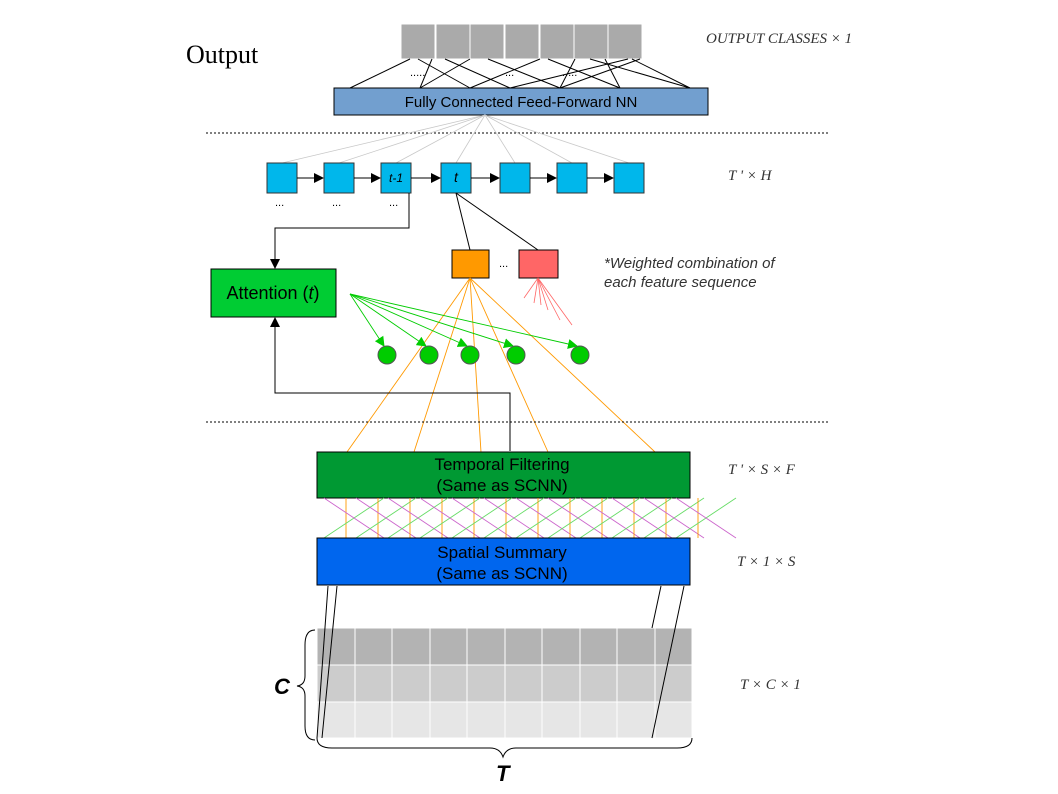  Describe the element at coordinates (656, 607) in the screenshot. I see `grid-line-right-inner` at that location.